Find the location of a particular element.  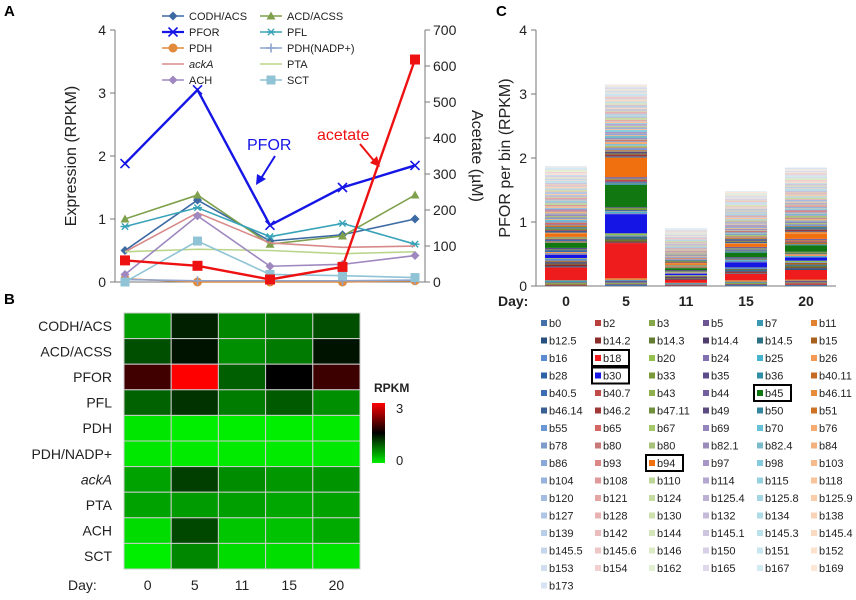

legend-bin-label: b167 is located at coordinates (777, 569).